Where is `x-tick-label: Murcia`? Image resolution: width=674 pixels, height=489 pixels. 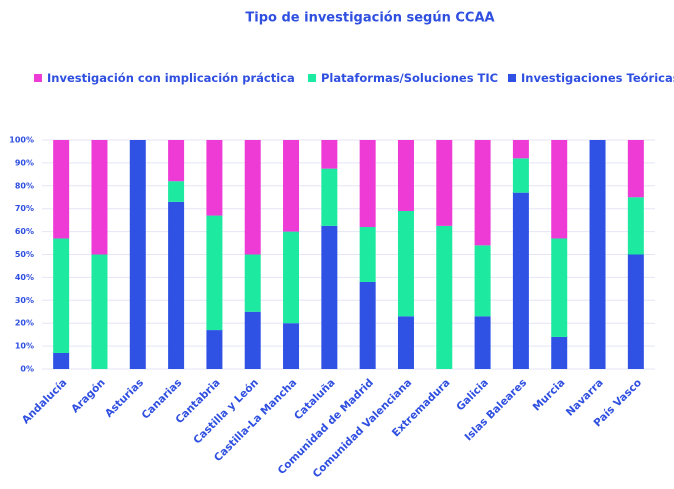 x-tick-label: Murcia is located at coordinates (549, 395).